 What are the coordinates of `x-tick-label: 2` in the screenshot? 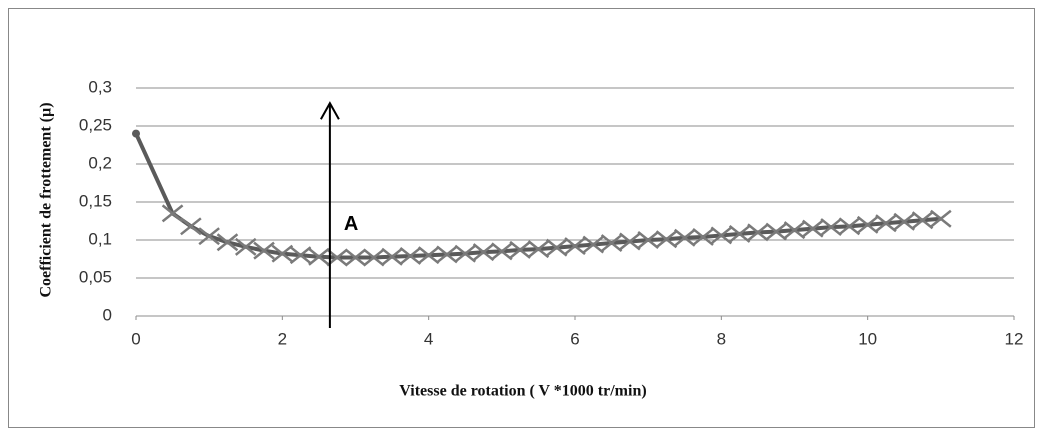 It's located at (282, 338).